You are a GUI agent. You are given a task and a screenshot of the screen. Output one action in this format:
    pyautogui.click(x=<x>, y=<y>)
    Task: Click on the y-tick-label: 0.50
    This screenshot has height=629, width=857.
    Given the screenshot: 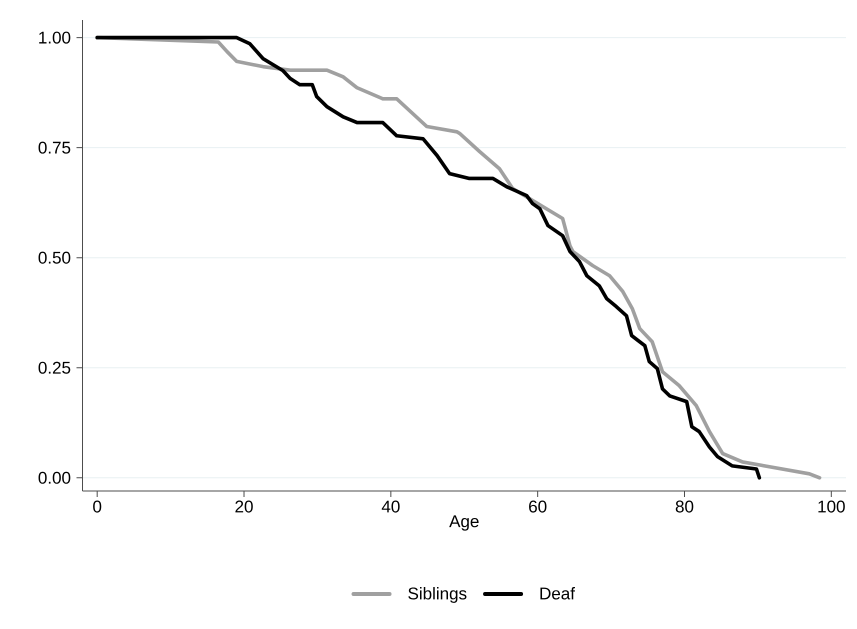 What is the action you would take?
    pyautogui.click(x=54, y=258)
    